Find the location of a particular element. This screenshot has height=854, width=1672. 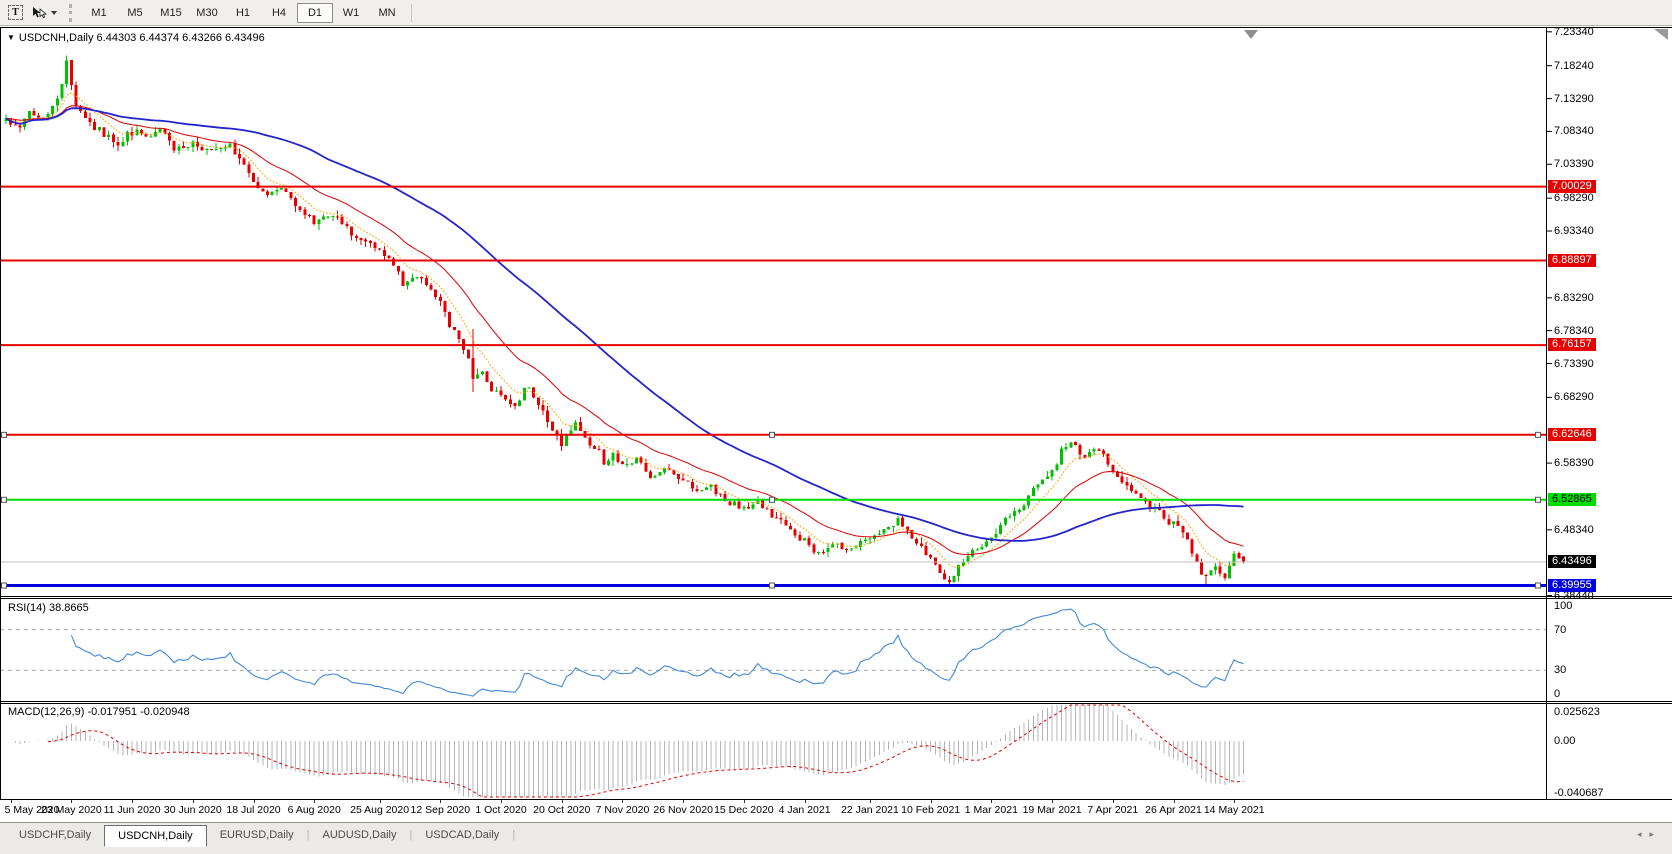

text-tool-button: T is located at coordinates (15, 13).